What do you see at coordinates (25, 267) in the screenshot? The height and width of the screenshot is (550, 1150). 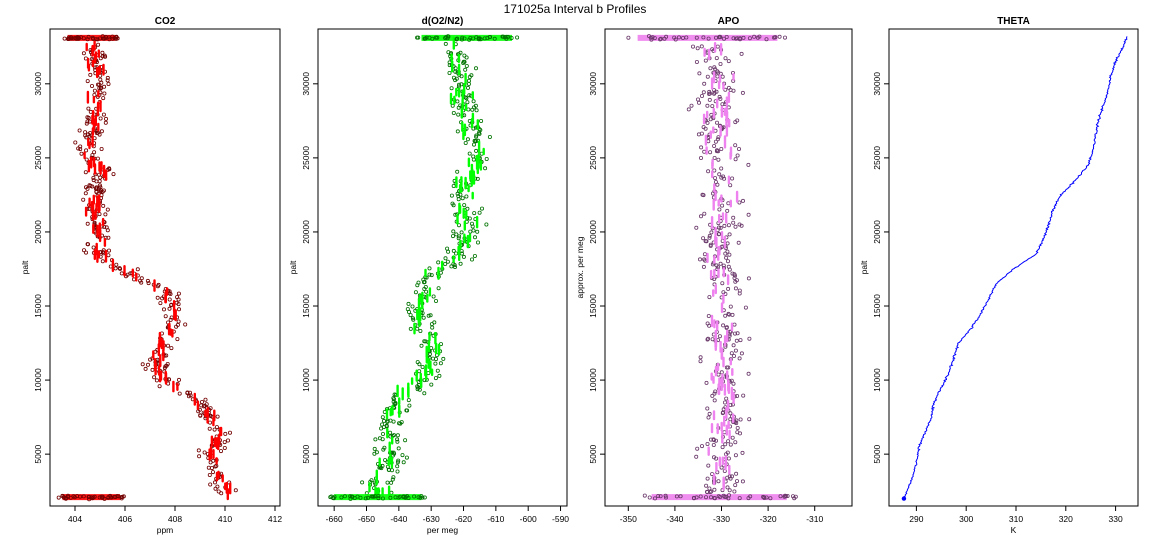 I see `y-axis-label: palt` at bounding box center [25, 267].